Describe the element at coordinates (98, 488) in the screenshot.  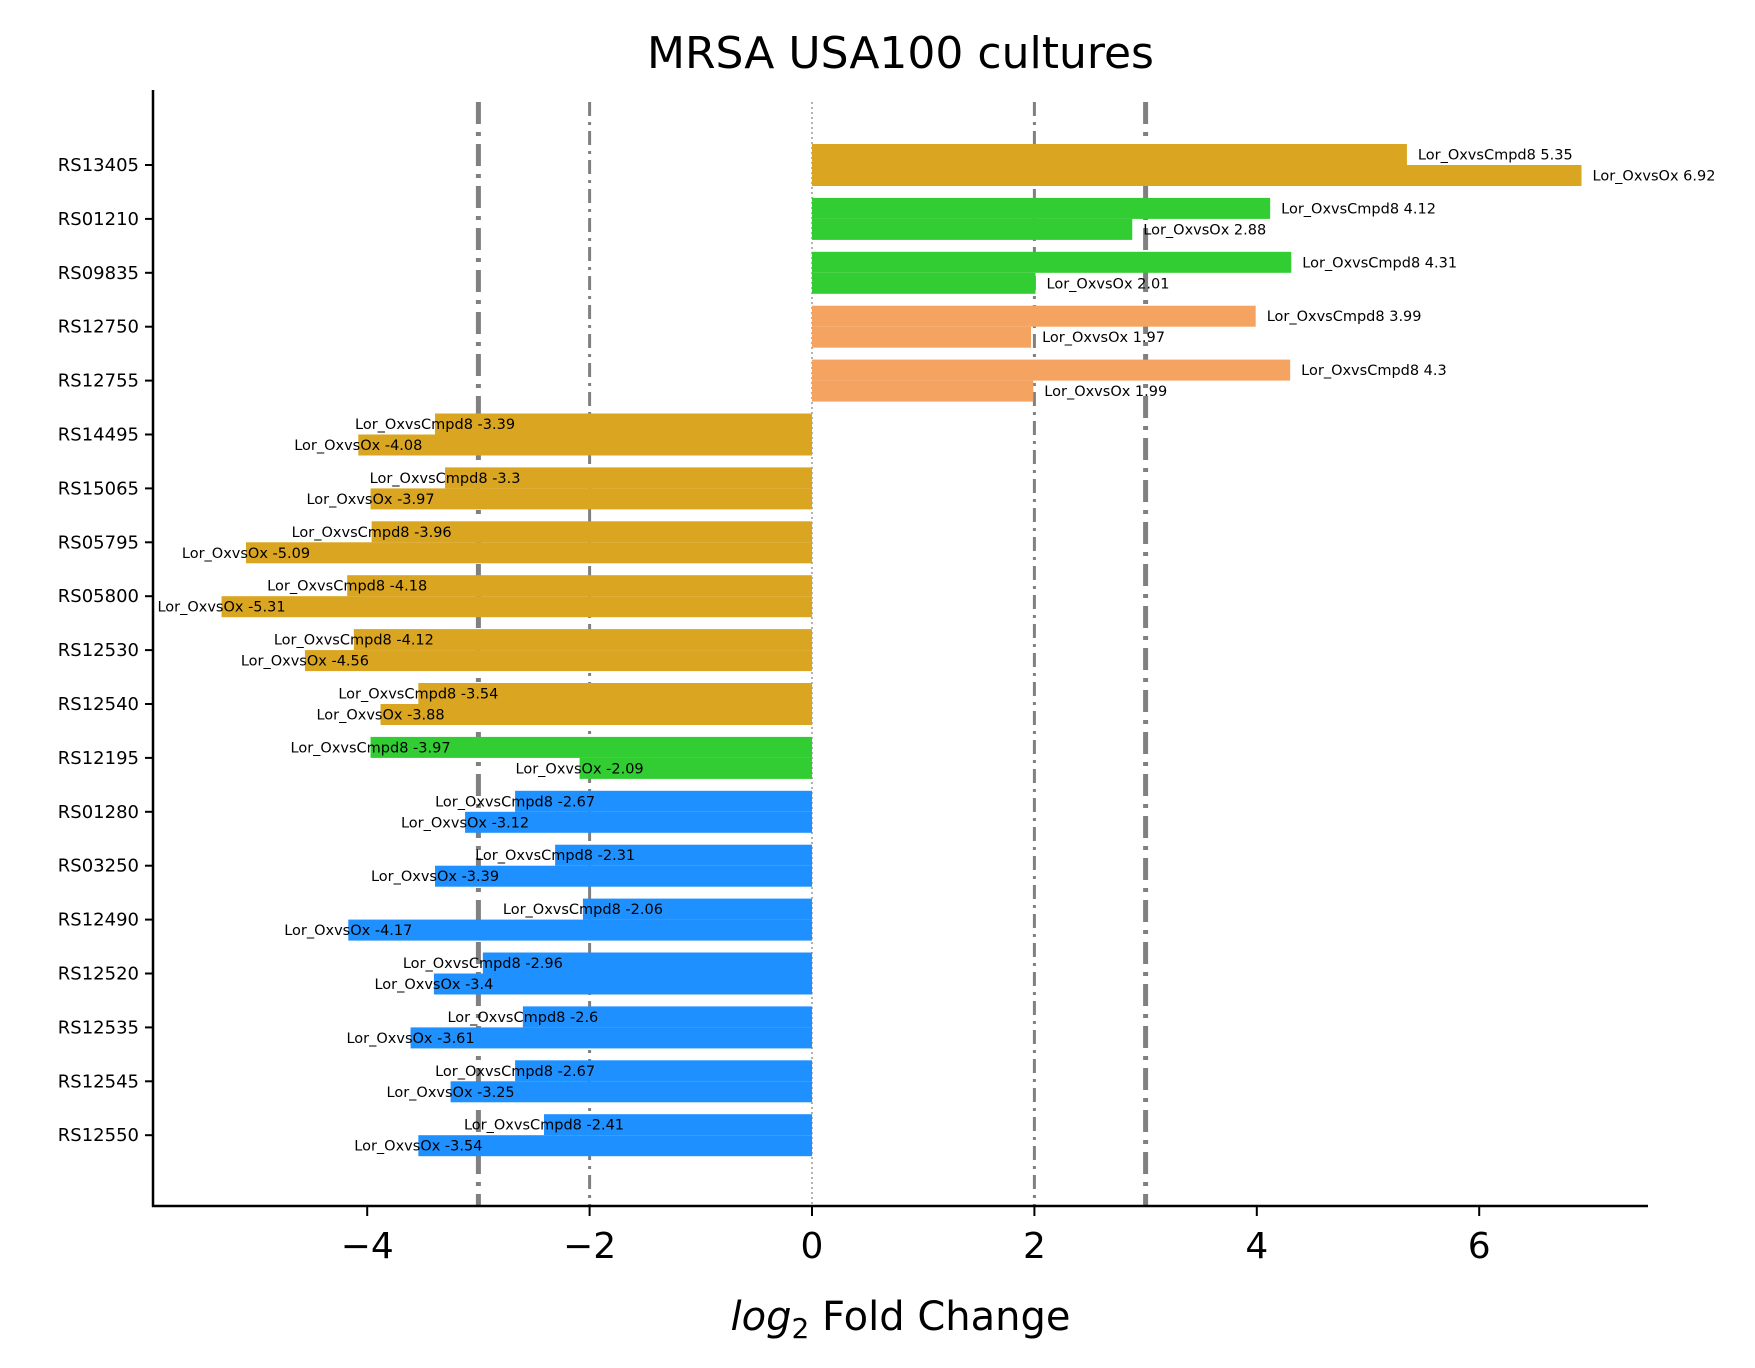
I see `category-label: RS15065` at that location.